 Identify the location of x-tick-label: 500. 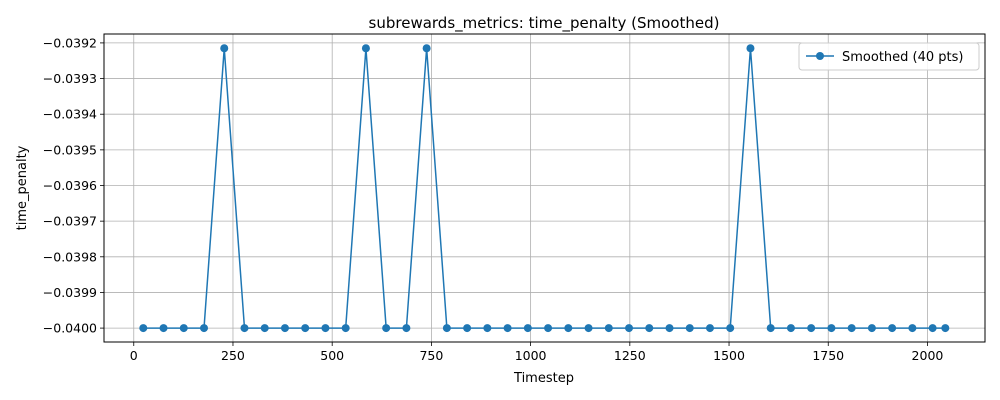
(332, 355).